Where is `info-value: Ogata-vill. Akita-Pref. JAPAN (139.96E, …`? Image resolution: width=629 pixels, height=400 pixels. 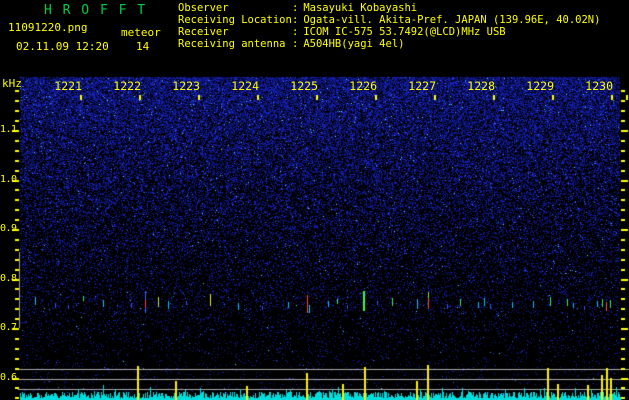
info-value: Ogata-vill. Akita-Pref. JAPAN (139.96E, … is located at coordinates (452, 20).